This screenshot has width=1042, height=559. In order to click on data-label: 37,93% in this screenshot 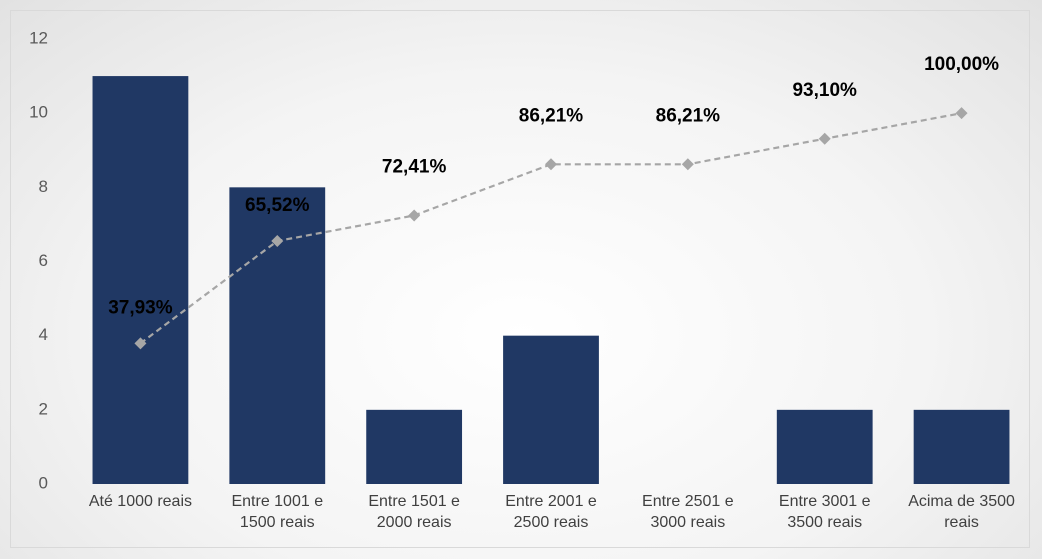, I will do `click(140, 307)`.